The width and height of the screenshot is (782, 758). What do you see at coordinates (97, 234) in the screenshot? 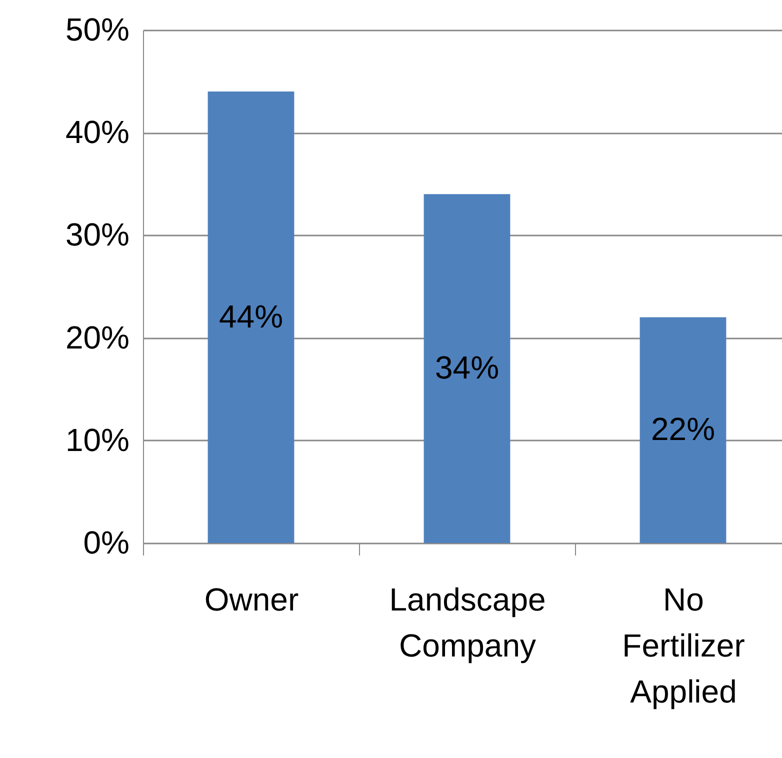
I see `y-tick-label: 30%` at bounding box center [97, 234].